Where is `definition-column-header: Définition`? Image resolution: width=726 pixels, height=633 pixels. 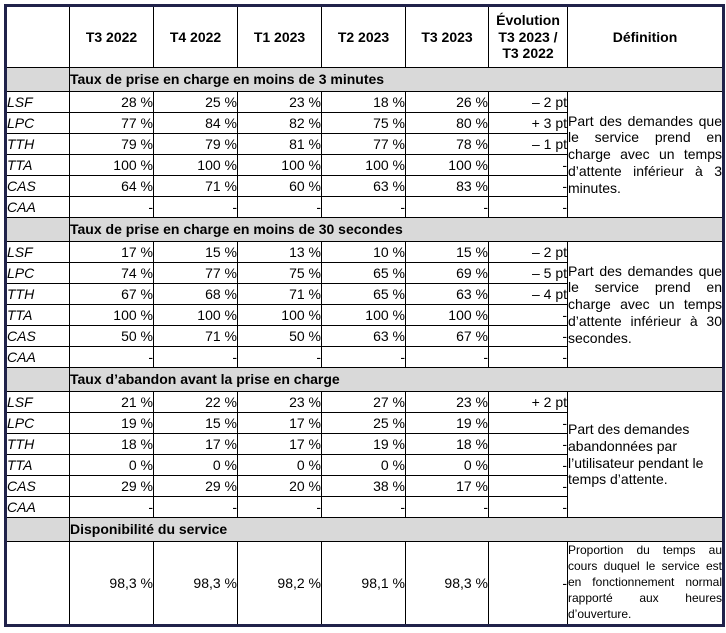 definition-column-header: Définition is located at coordinates (645, 36).